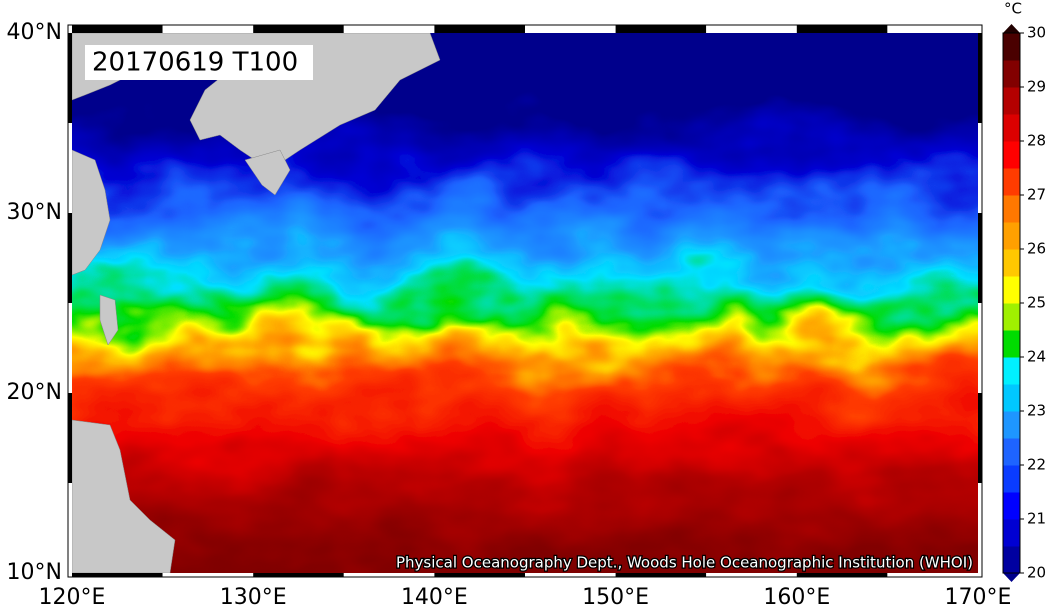 Image resolution: width=1061 pixels, height=614 pixels. I want to click on colorbar-unit: °C, so click(1013, 9).